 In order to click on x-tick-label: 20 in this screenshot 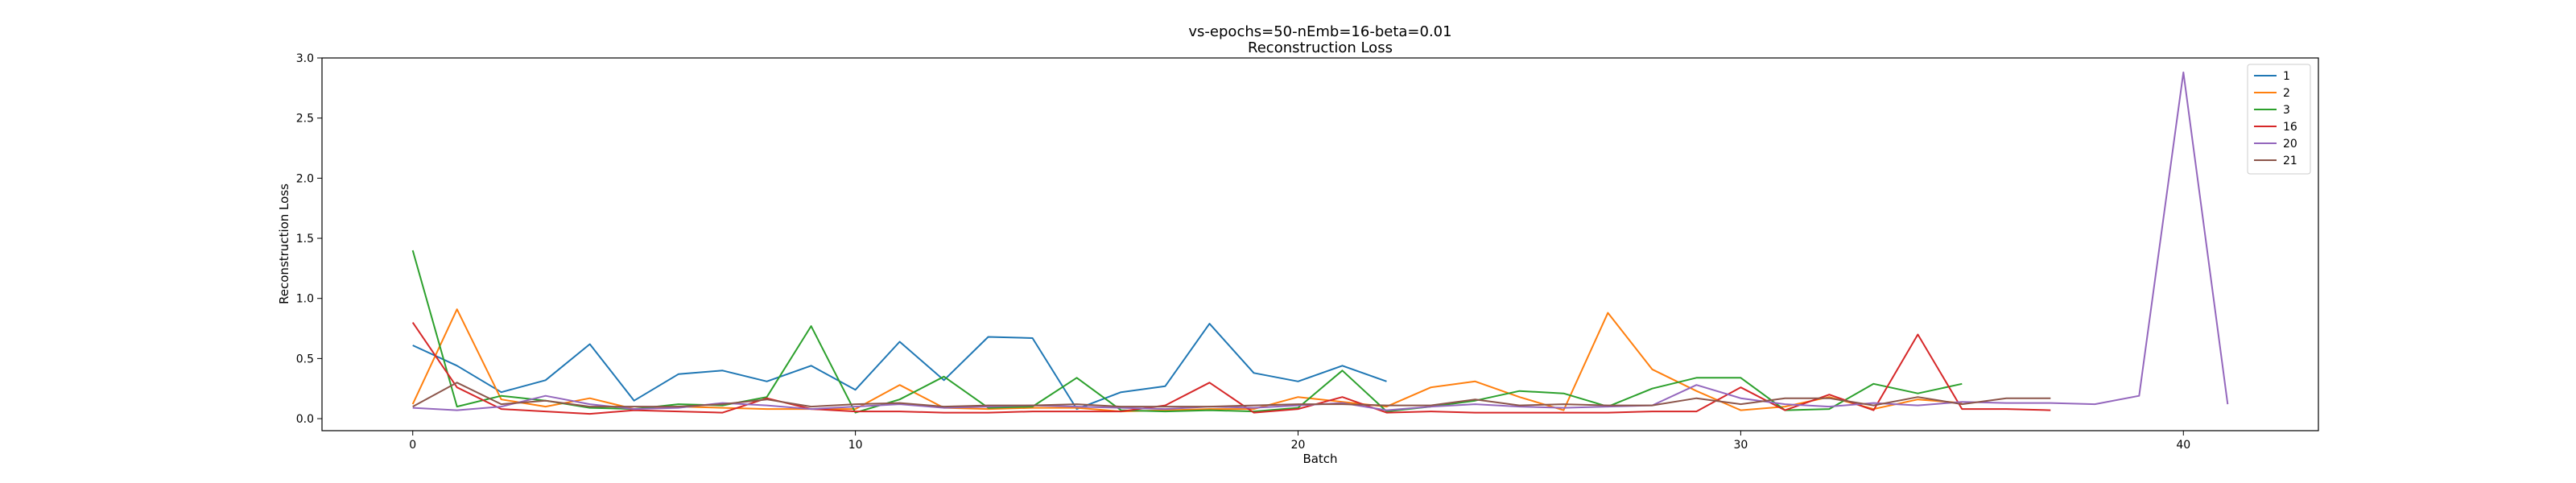, I will do `click(1298, 445)`.